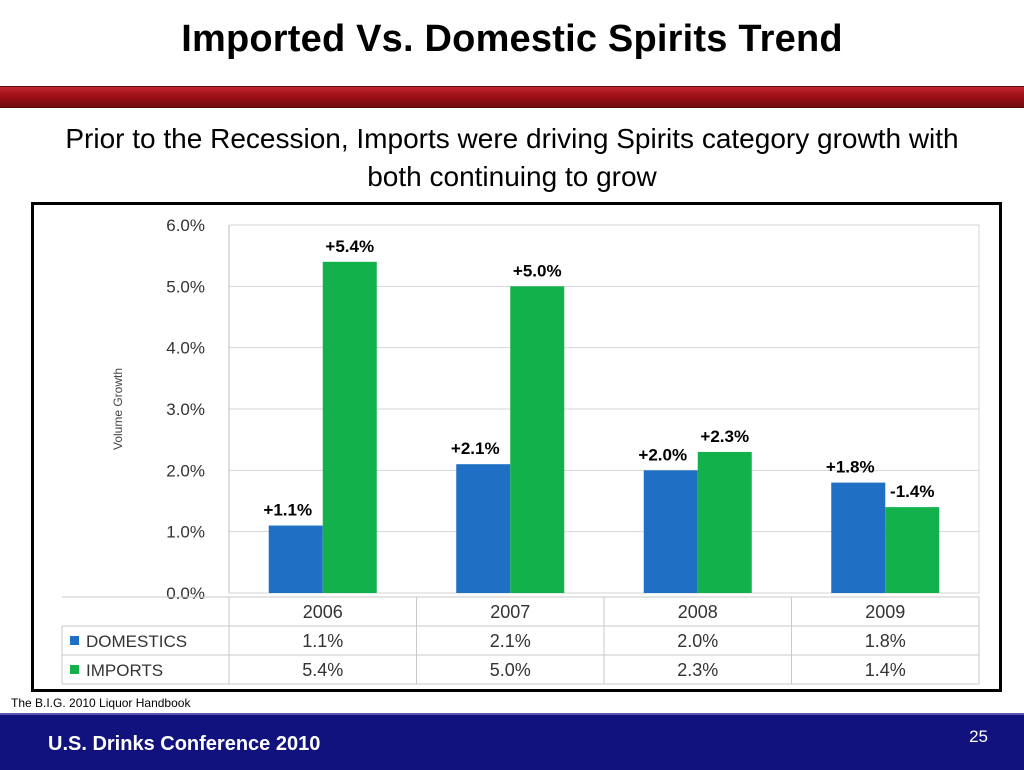 The image size is (1024, 770). I want to click on data-label: +1.1%, so click(287, 510).